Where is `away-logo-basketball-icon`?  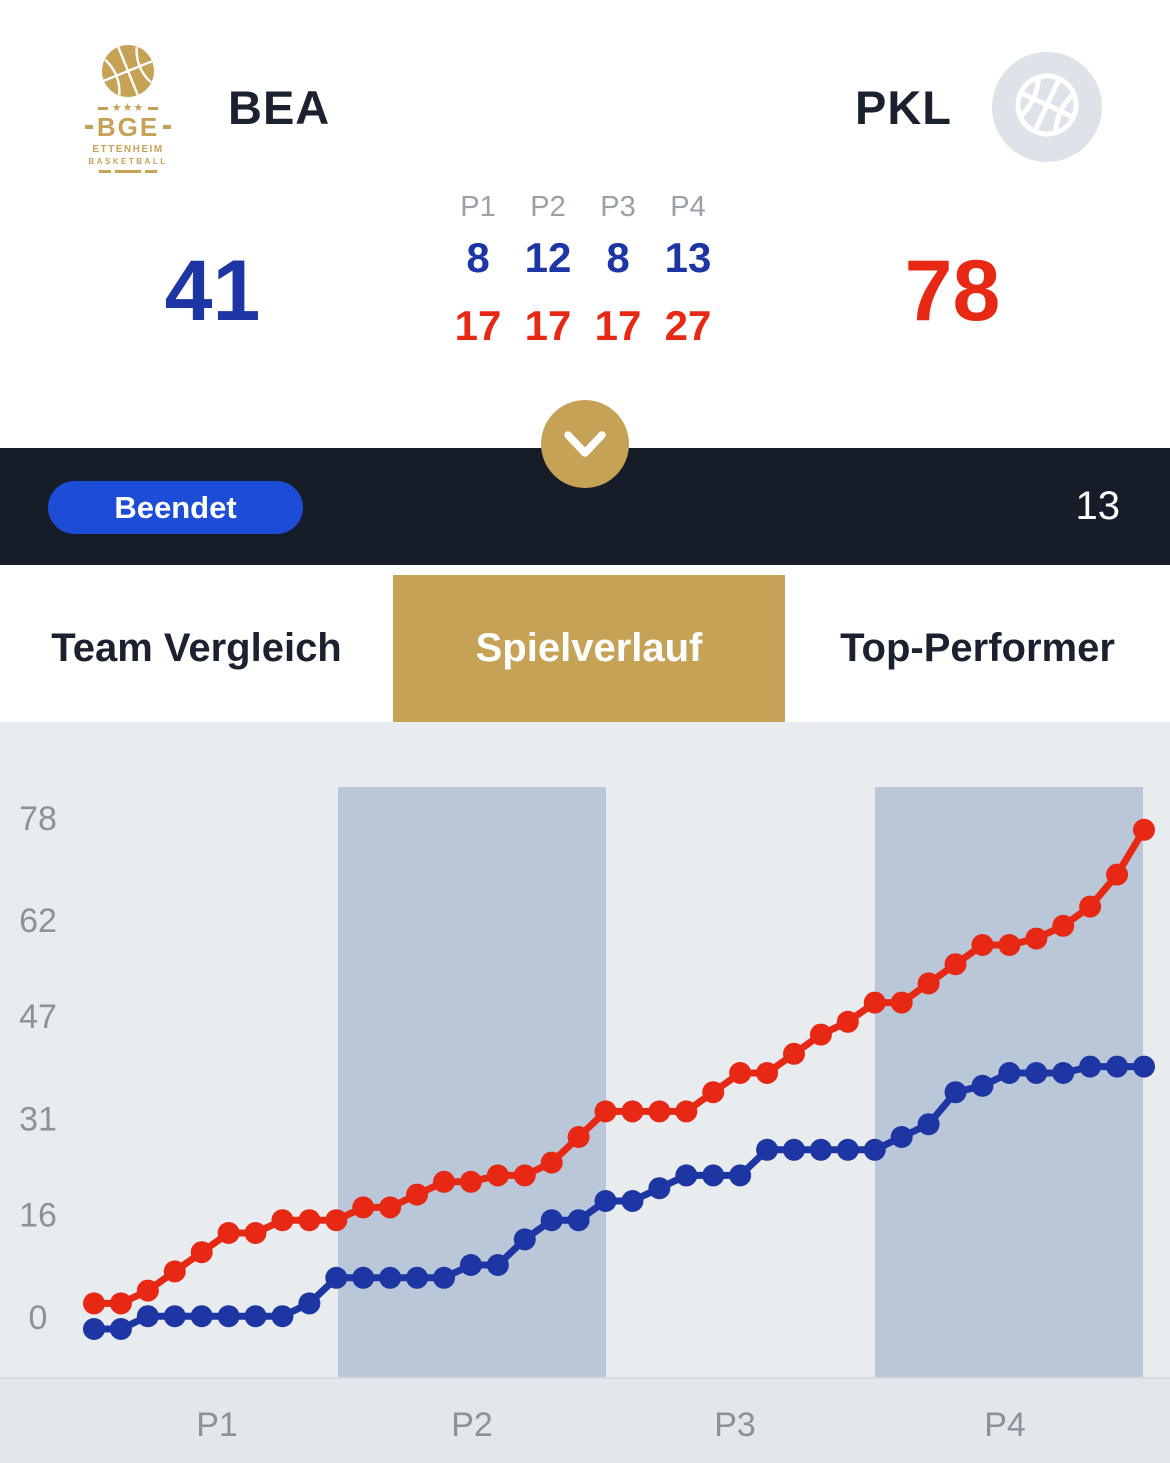
away-logo-basketball-icon is located at coordinates (1047, 107).